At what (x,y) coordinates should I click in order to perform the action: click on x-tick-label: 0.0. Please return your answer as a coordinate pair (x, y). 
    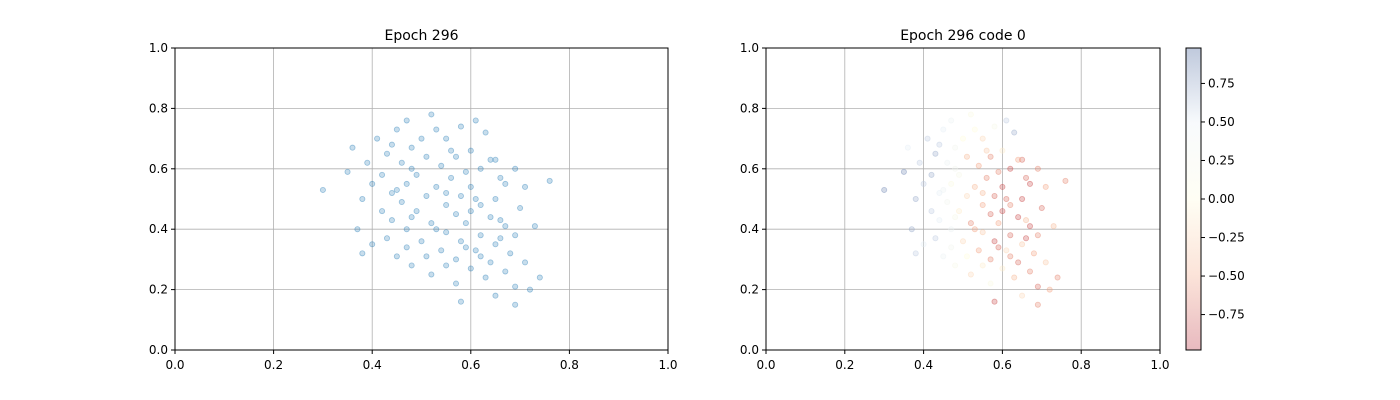
    Looking at the image, I should click on (174, 365).